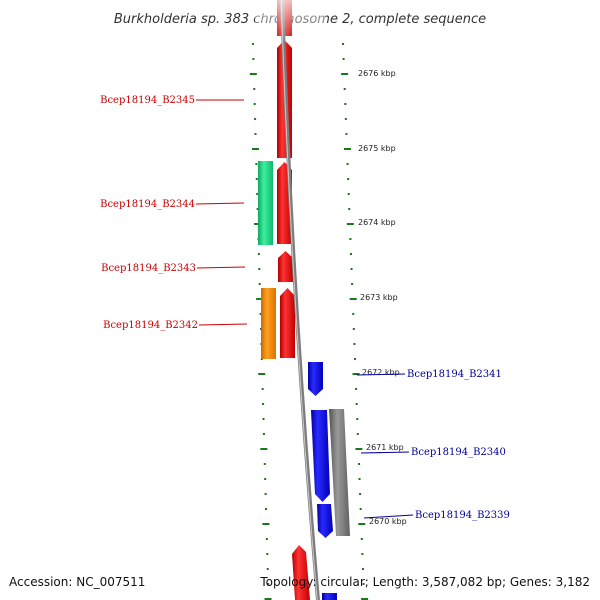 This screenshot has width=600, height=600. What do you see at coordinates (147, 100) in the screenshot?
I see `gene-label: Bcep18194_B2345` at bounding box center [147, 100].